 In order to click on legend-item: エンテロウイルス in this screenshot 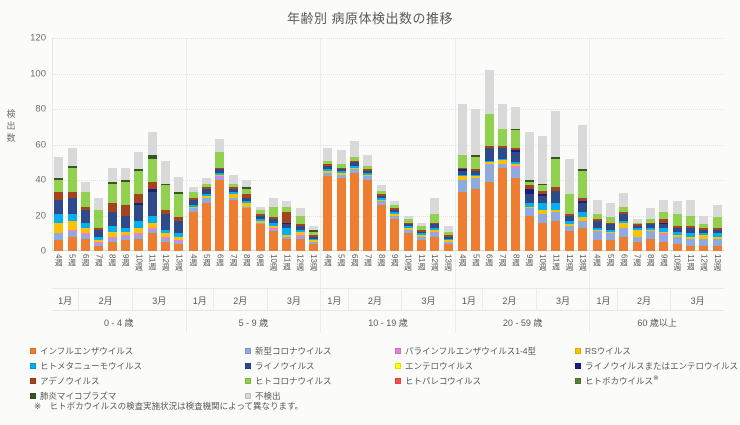, I will do `click(485, 365)`.